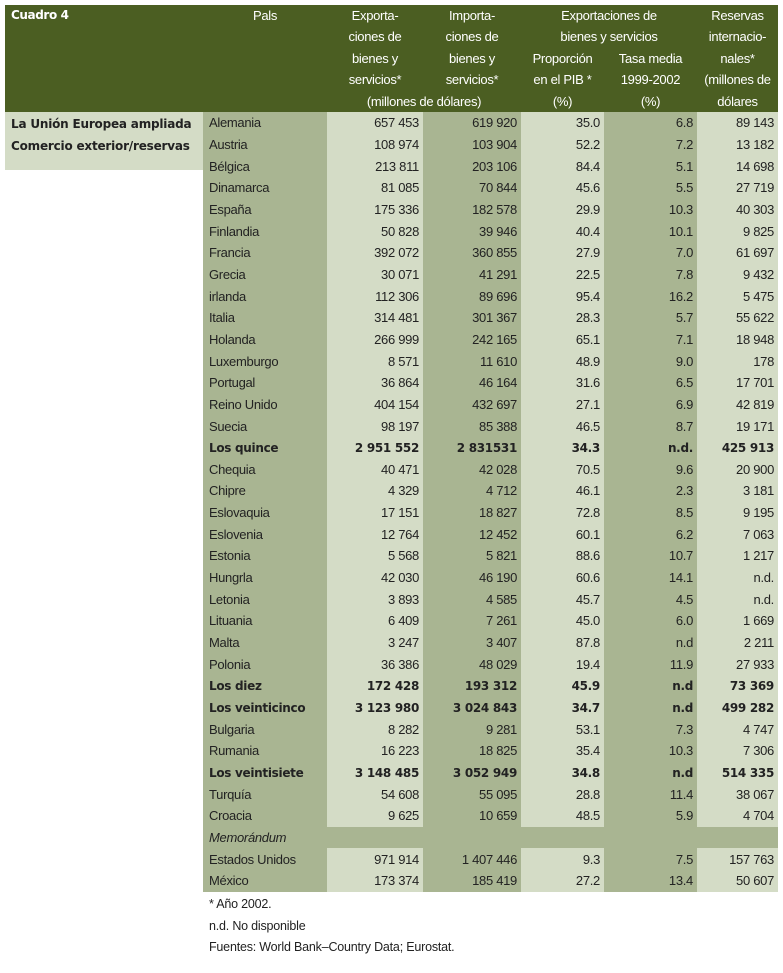  What do you see at coordinates (562, 794) in the screenshot?
I see `share-cell: 28.8` at bounding box center [562, 794].